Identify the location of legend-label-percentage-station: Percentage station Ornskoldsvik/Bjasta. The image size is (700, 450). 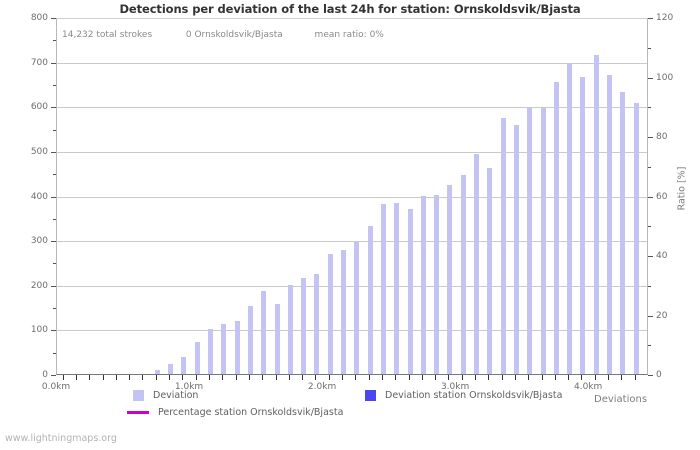
(251, 412).